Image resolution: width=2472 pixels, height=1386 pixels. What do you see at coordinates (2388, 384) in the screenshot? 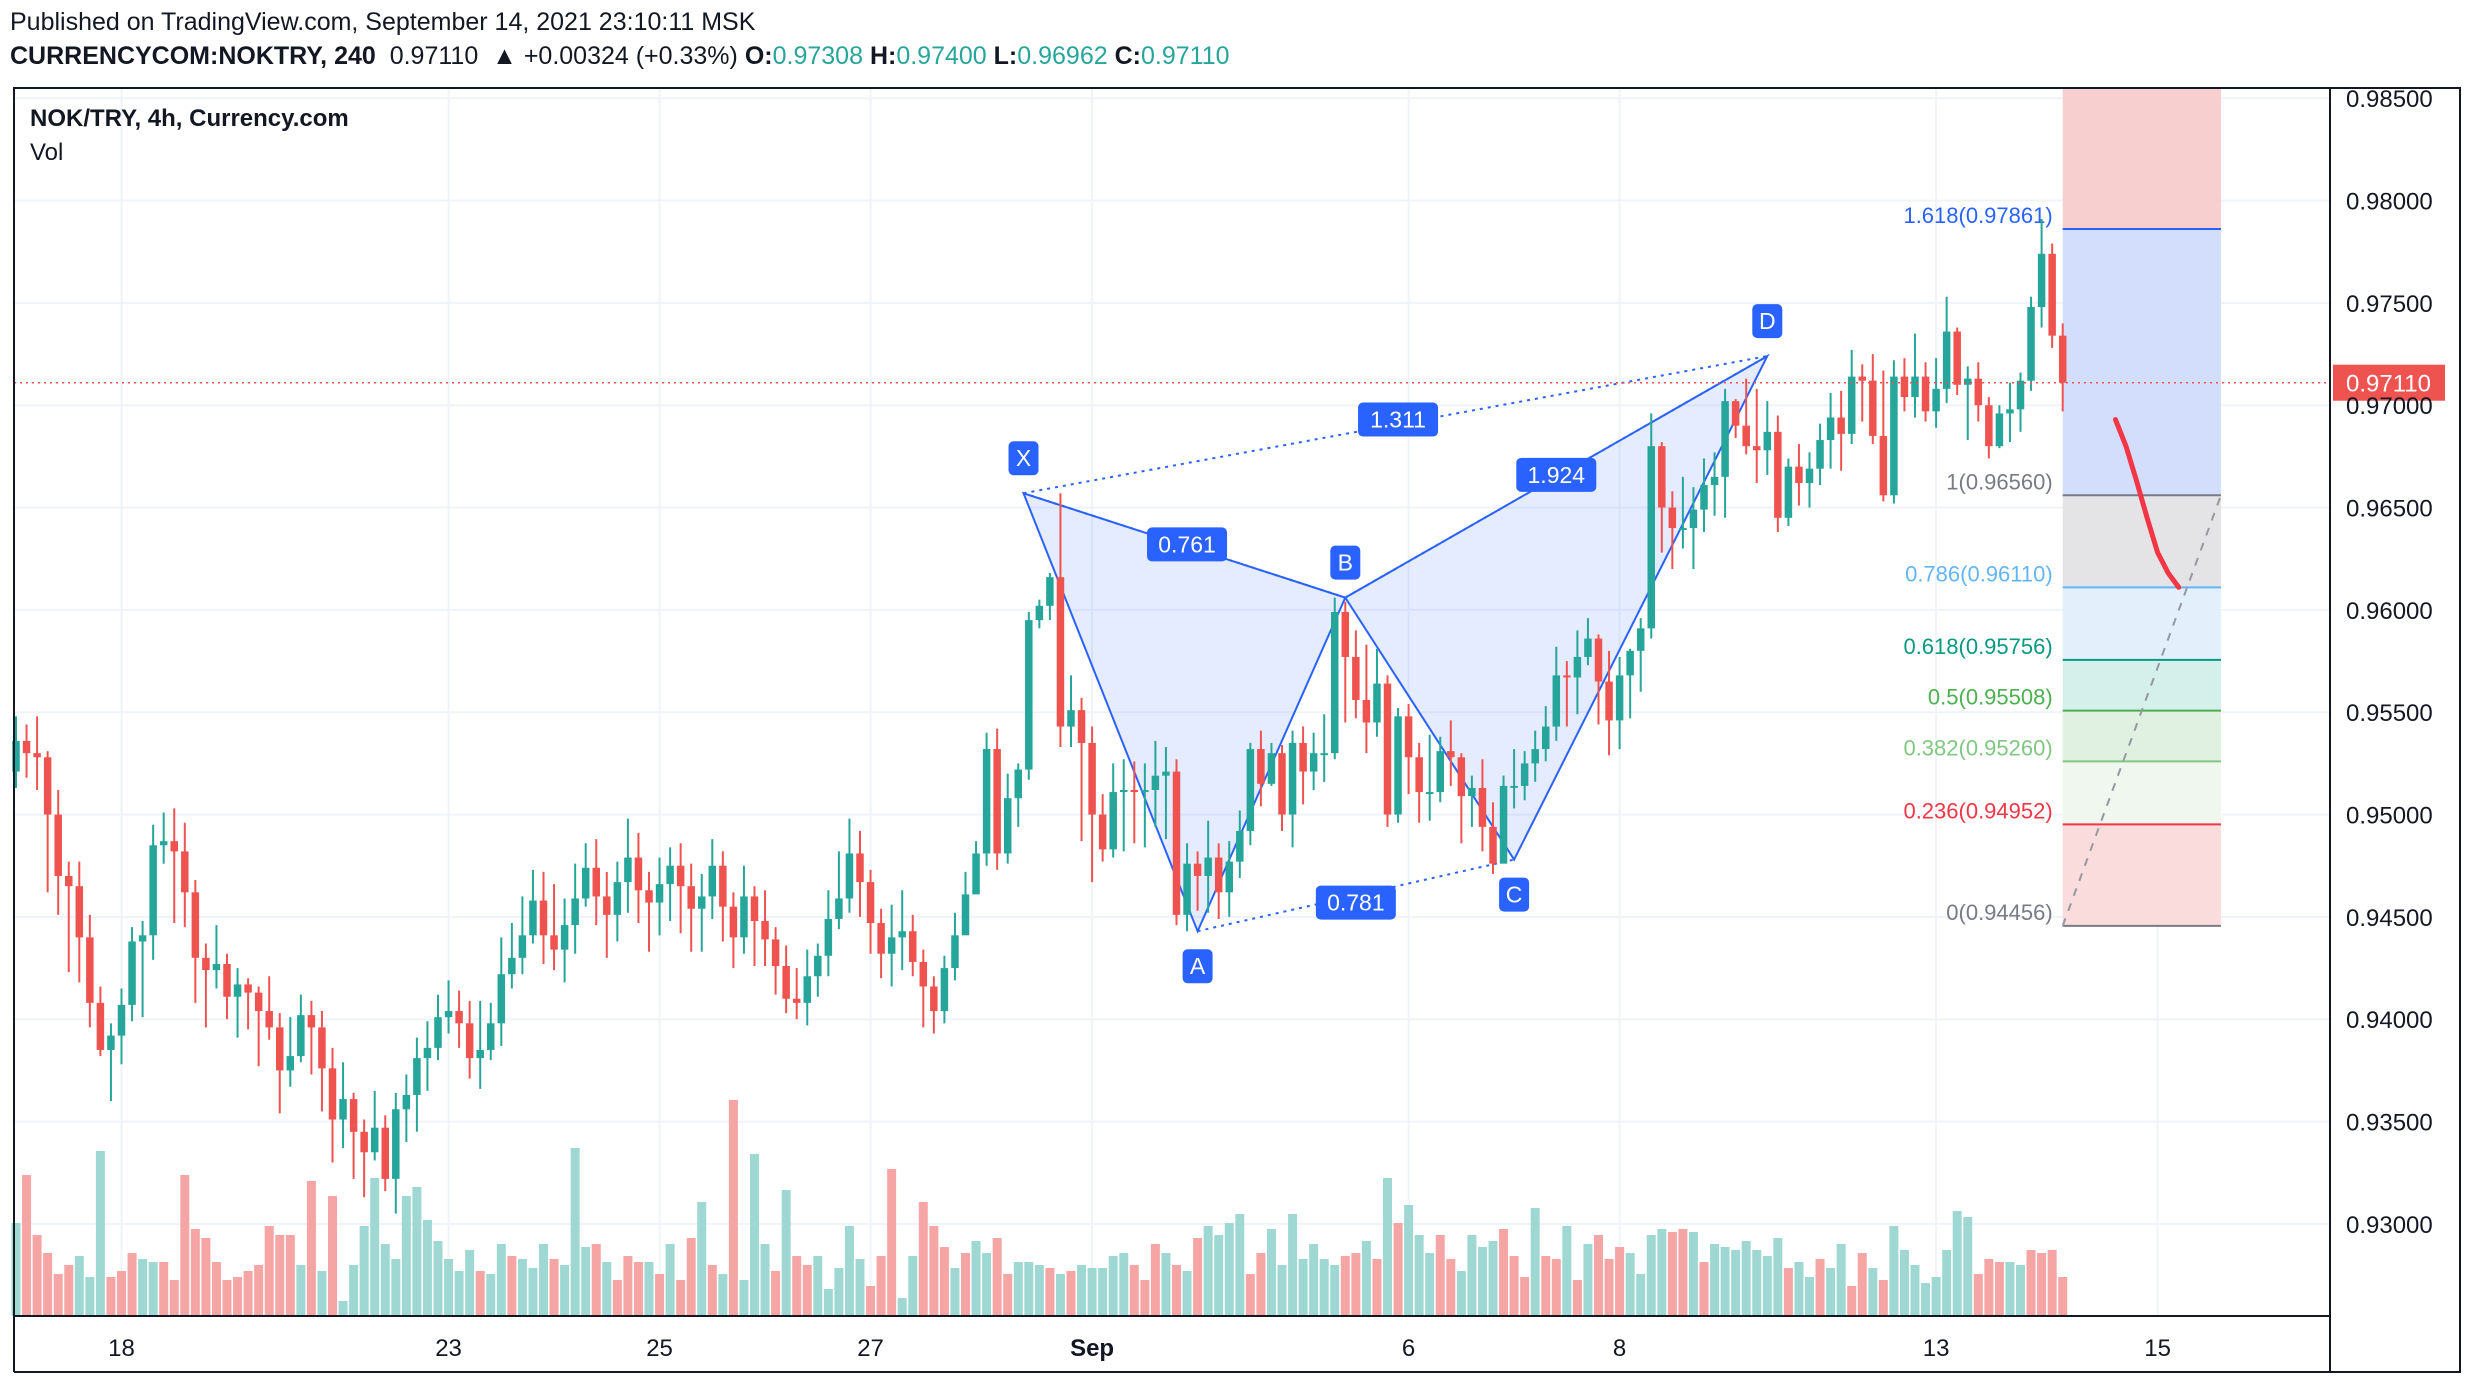
I see `last-price-badge-label: 0.97110` at bounding box center [2388, 384].